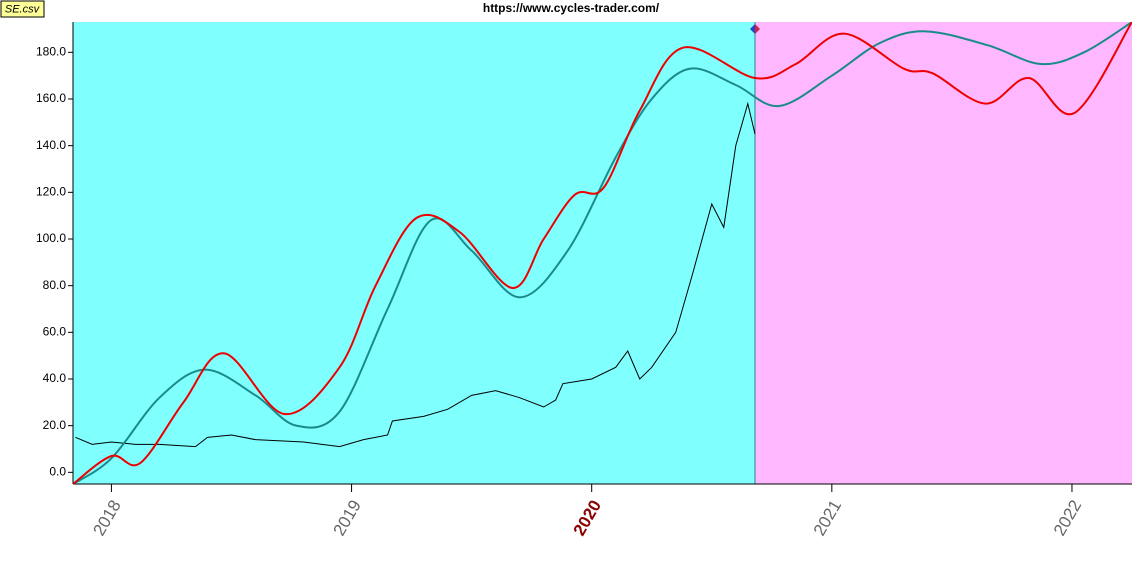 The width and height of the screenshot is (1143, 587). Describe the element at coordinates (55, 425) in the screenshot. I see `y-tick-label: 20.0` at that location.